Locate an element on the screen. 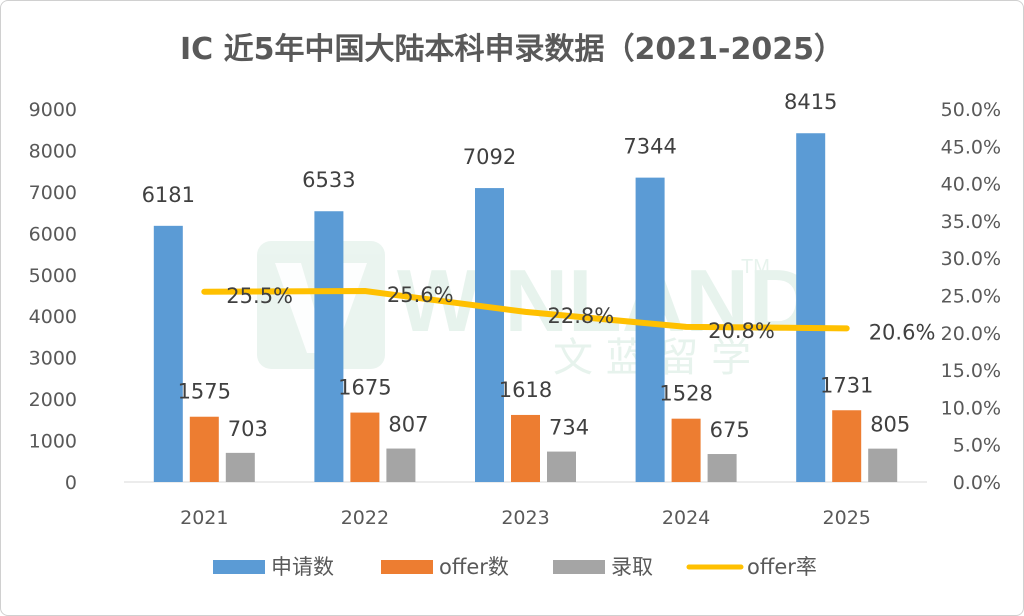 Image resolution: width=1024 pixels, height=616 pixels. y-right-tick-label: 45.0% is located at coordinates (971, 147).